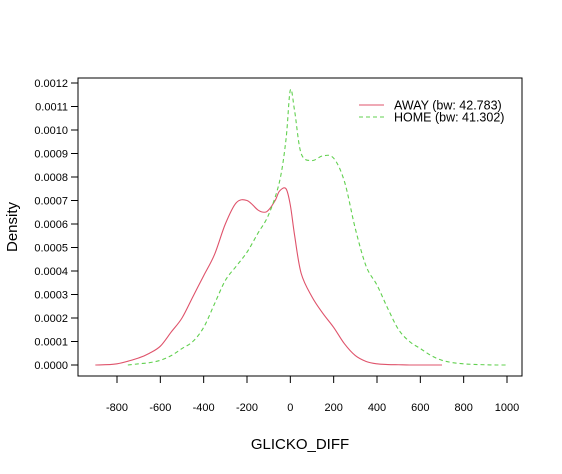 The width and height of the screenshot is (562, 474). I want to click on y-tick-label: 0.0012, so click(51, 84).